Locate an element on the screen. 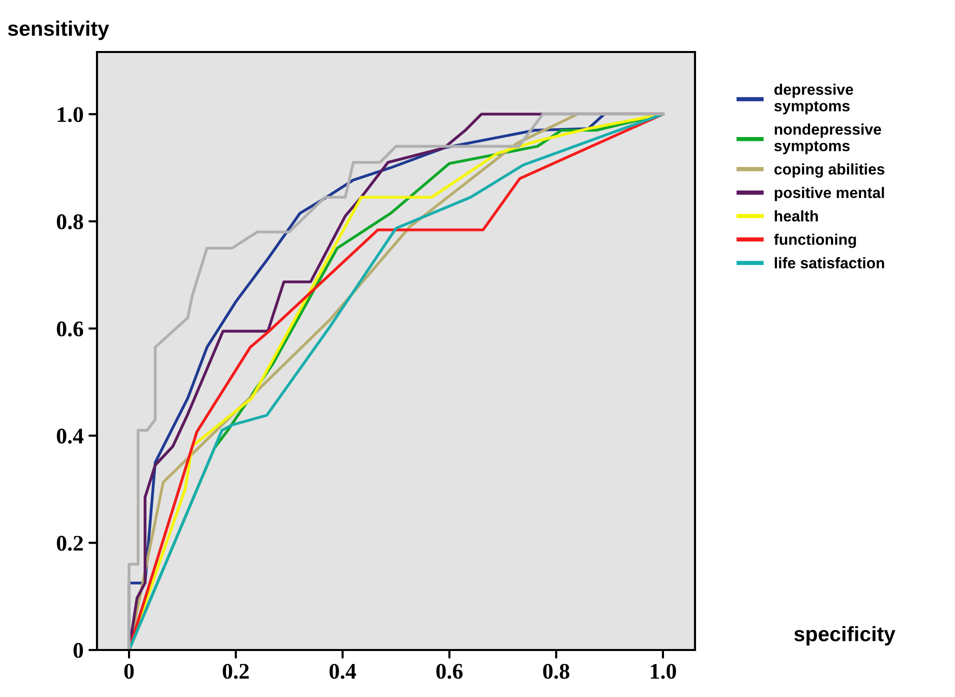 The height and width of the screenshot is (697, 955). y-tick-label: 0 is located at coordinates (78, 650).